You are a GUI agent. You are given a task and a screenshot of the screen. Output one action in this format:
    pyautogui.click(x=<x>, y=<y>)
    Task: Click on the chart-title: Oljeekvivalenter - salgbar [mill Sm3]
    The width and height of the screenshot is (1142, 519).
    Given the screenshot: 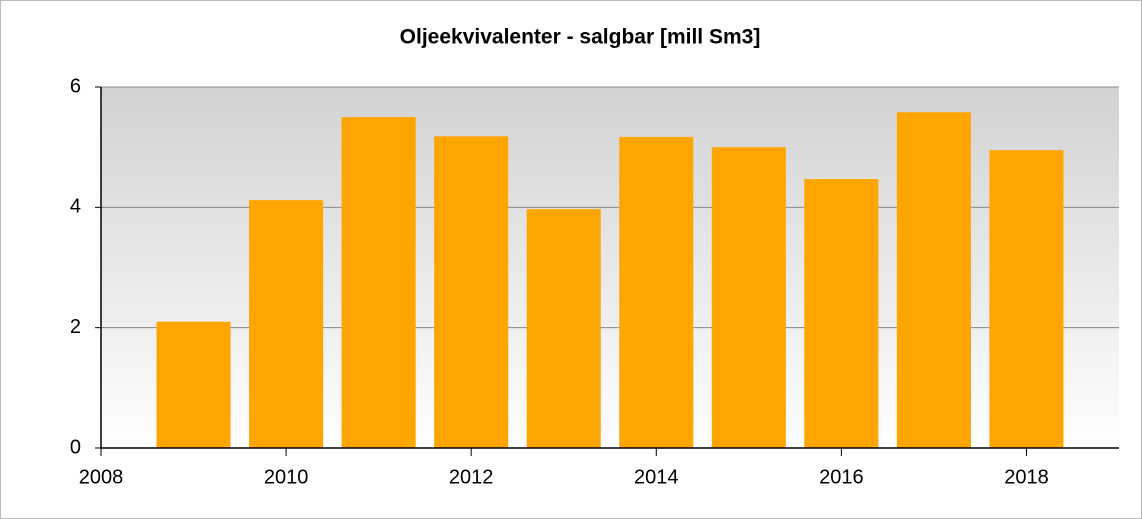 What is the action you would take?
    pyautogui.click(x=580, y=37)
    